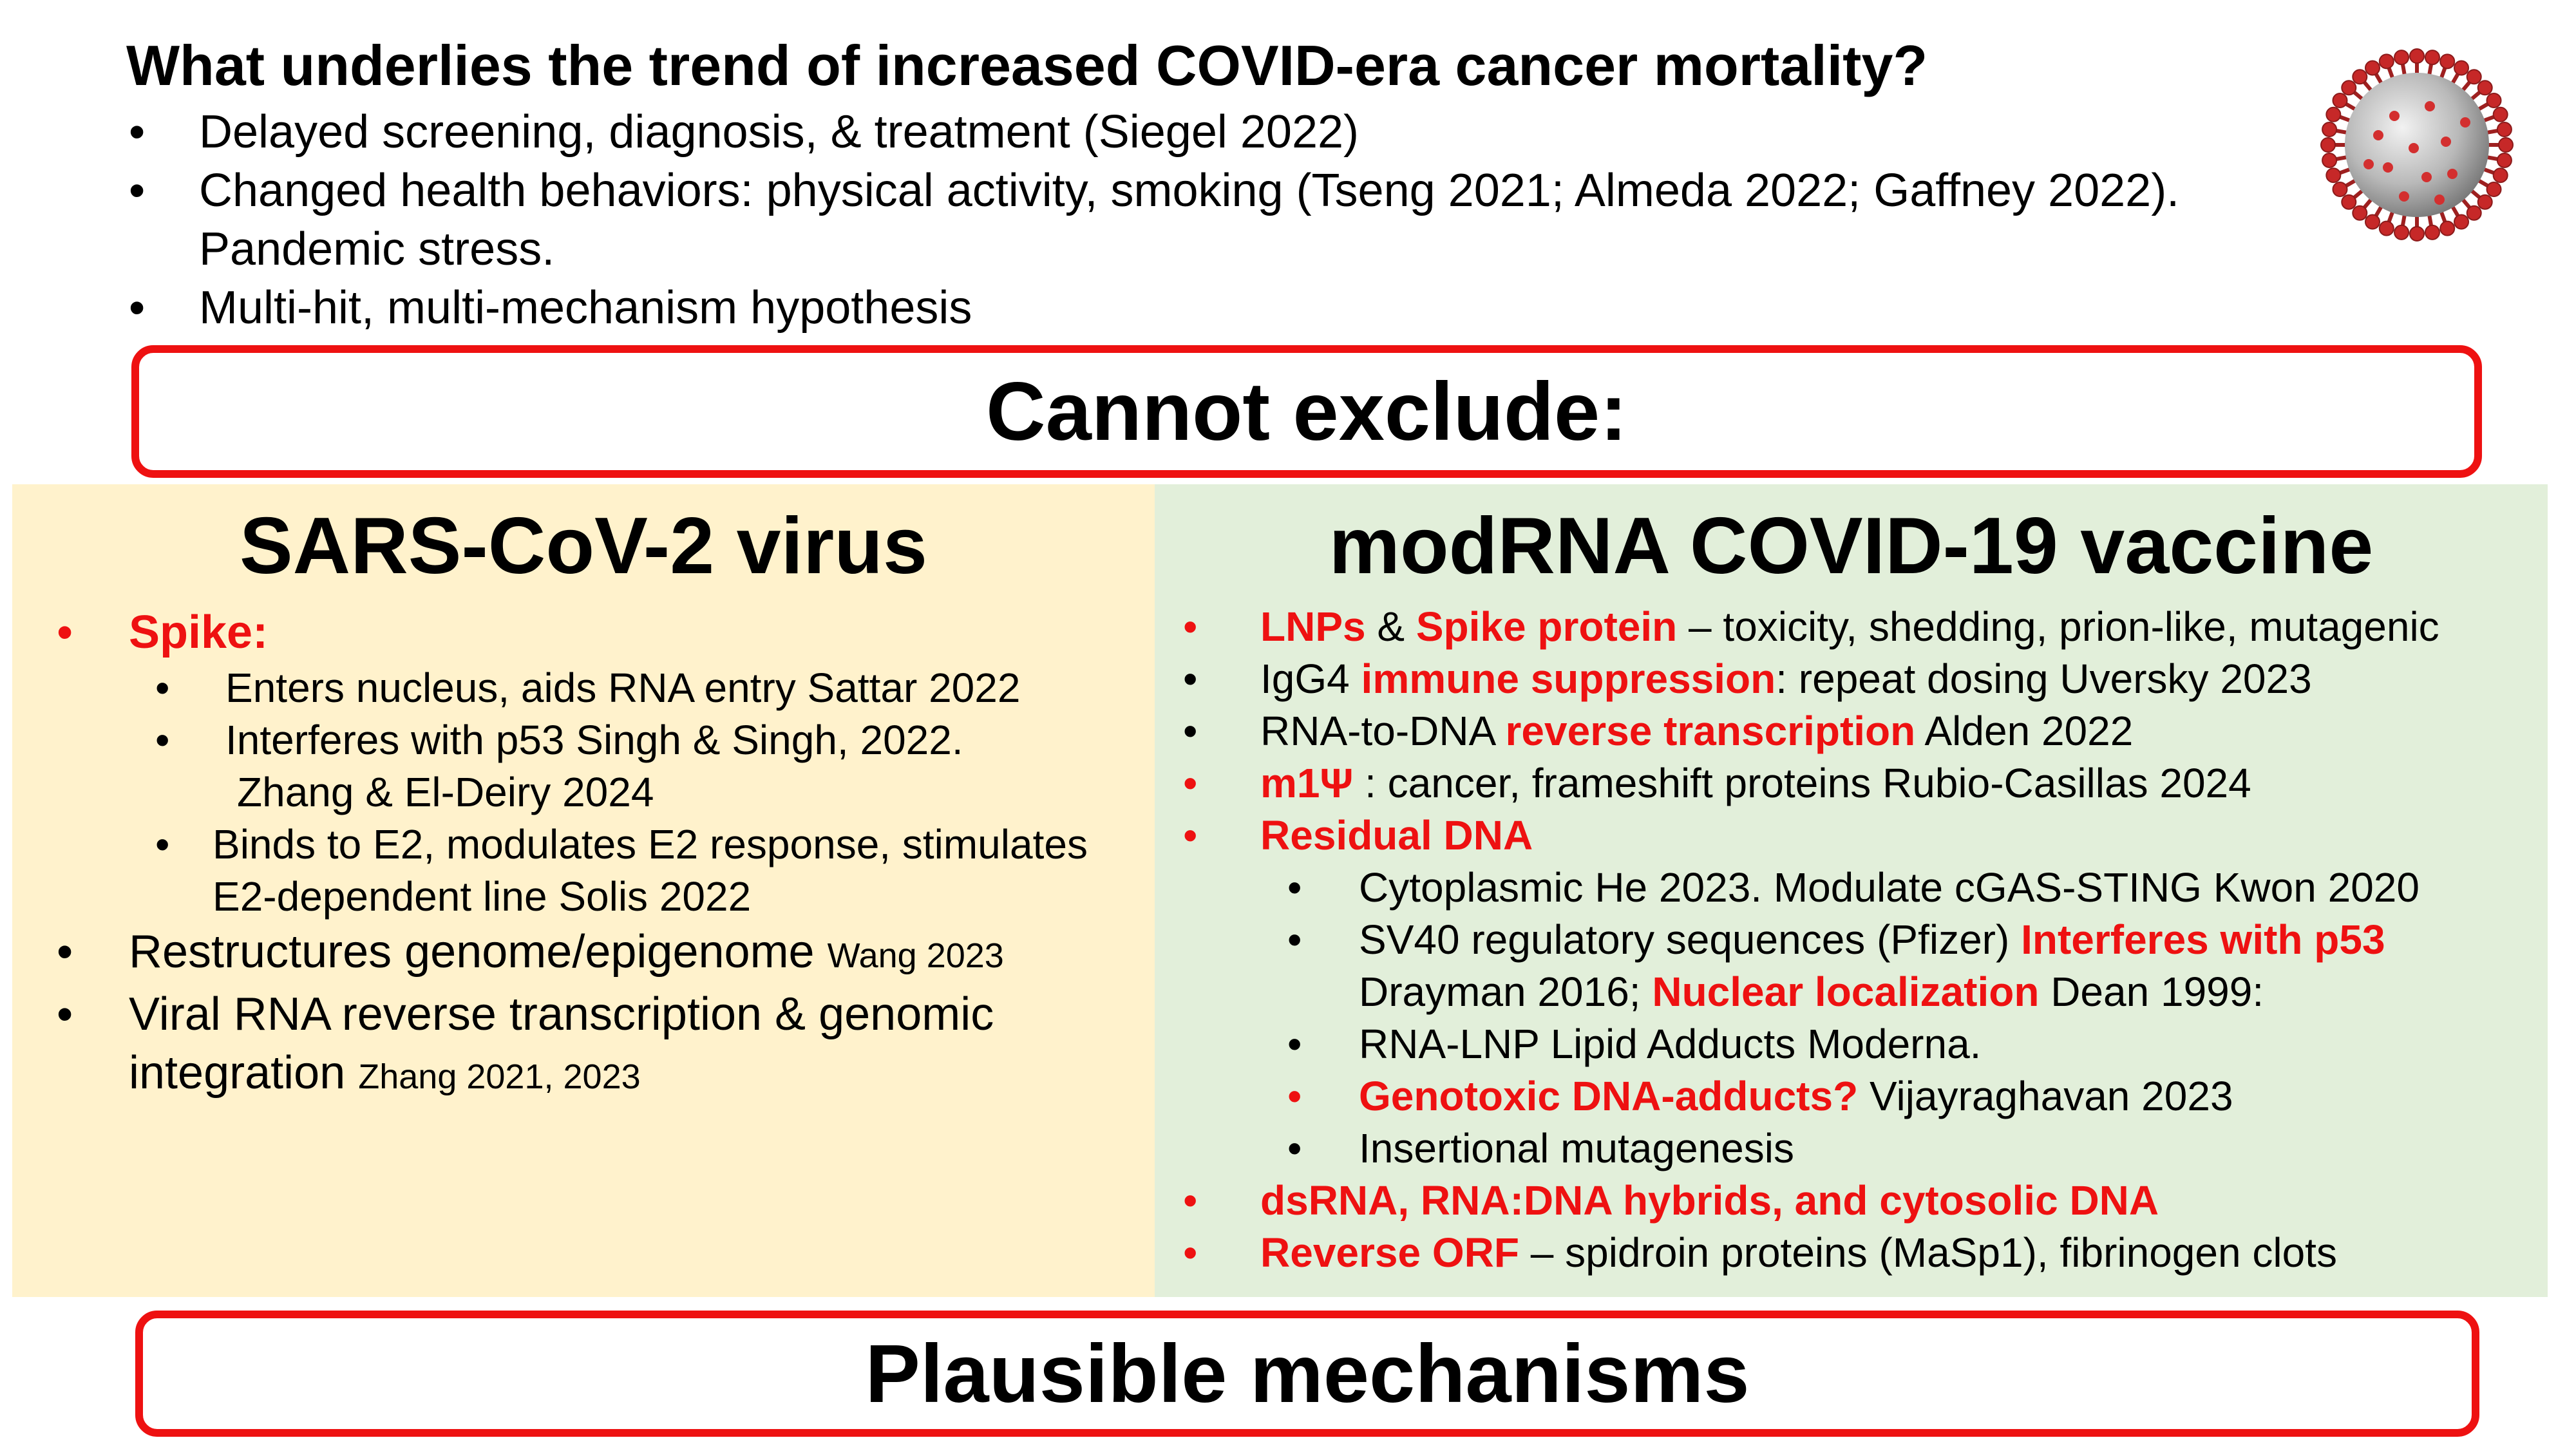 The height and width of the screenshot is (1449, 2576). What do you see at coordinates (1307, 1374) in the screenshot?
I see `plausible-mechanisms-banner: Plausible mechanisms` at bounding box center [1307, 1374].